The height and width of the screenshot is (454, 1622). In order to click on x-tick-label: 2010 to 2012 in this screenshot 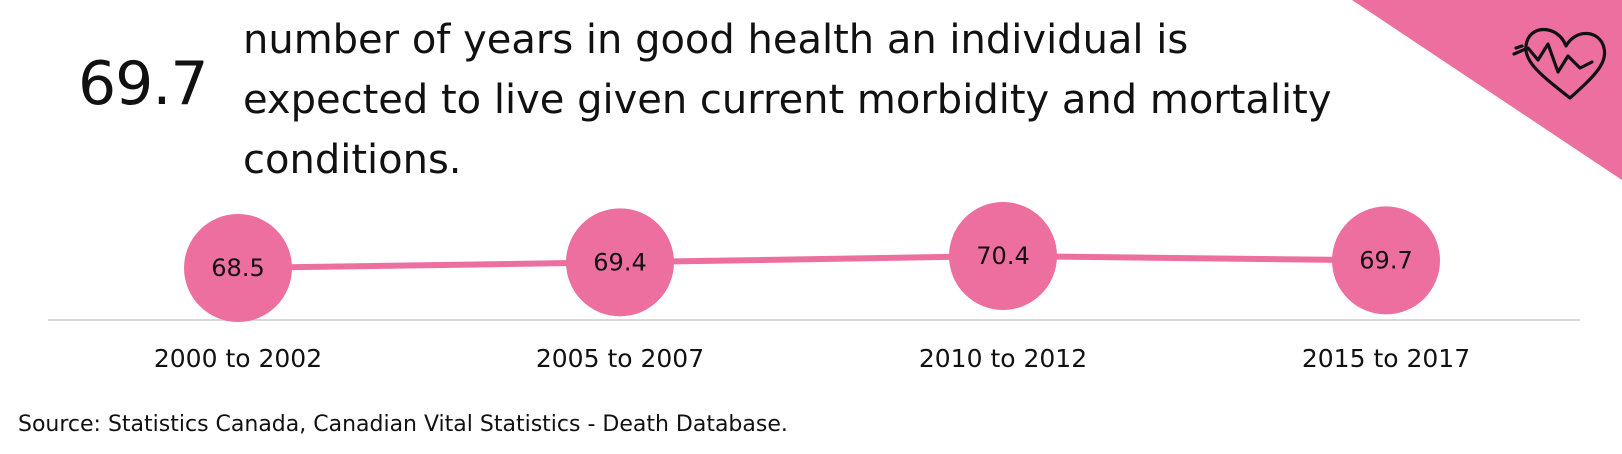, I will do `click(1003, 358)`.